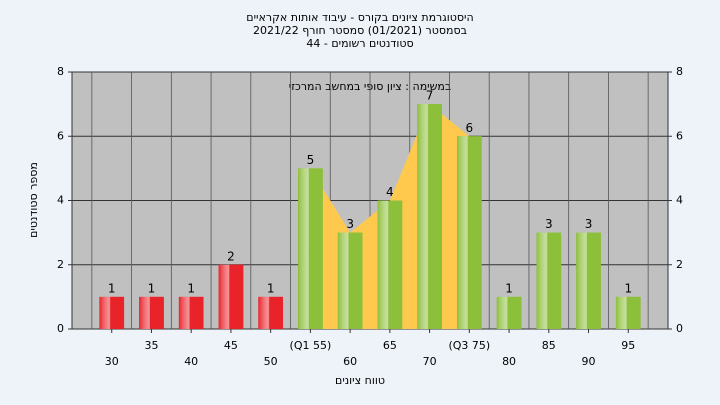 Image resolution: width=720 pixels, height=405 pixels. What do you see at coordinates (311, 160) in the screenshot?
I see `data-label: 5` at bounding box center [311, 160].